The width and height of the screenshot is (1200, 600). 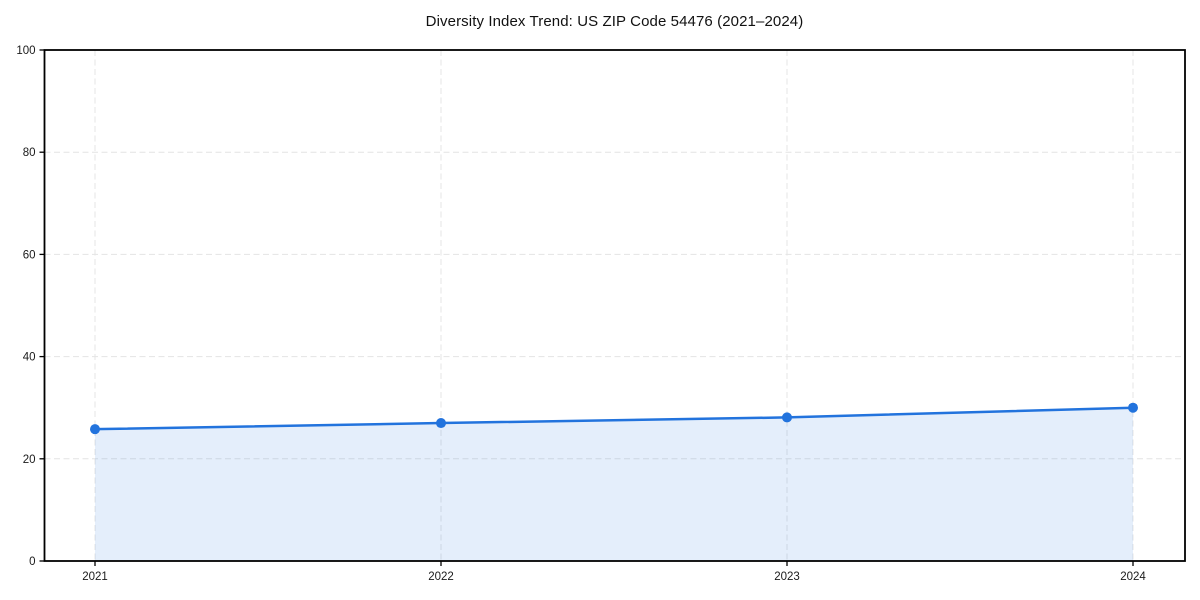 I want to click on y-tick-label: 40, so click(x=29, y=358).